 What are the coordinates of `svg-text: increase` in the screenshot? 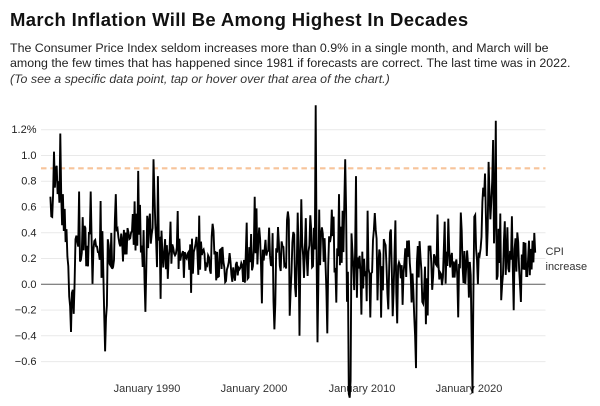 It's located at (567, 267).